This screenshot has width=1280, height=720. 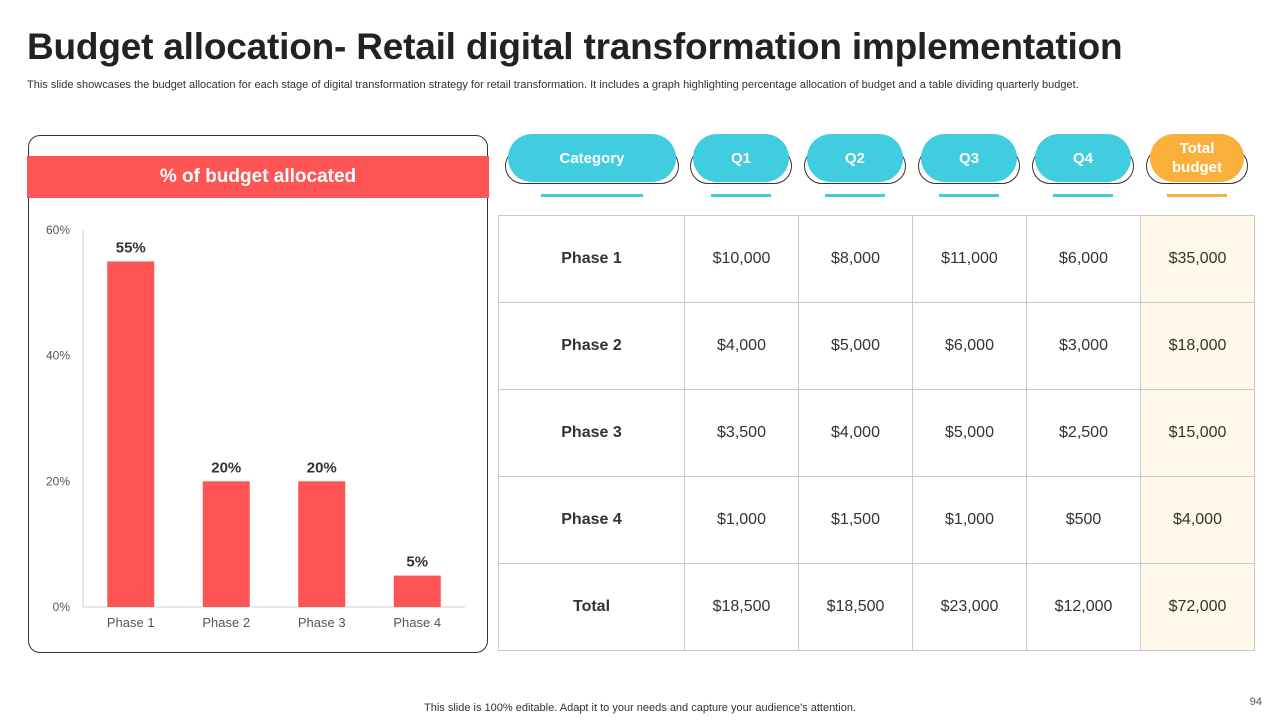 What do you see at coordinates (591, 520) in the screenshot?
I see `row-label: Phase 4` at bounding box center [591, 520].